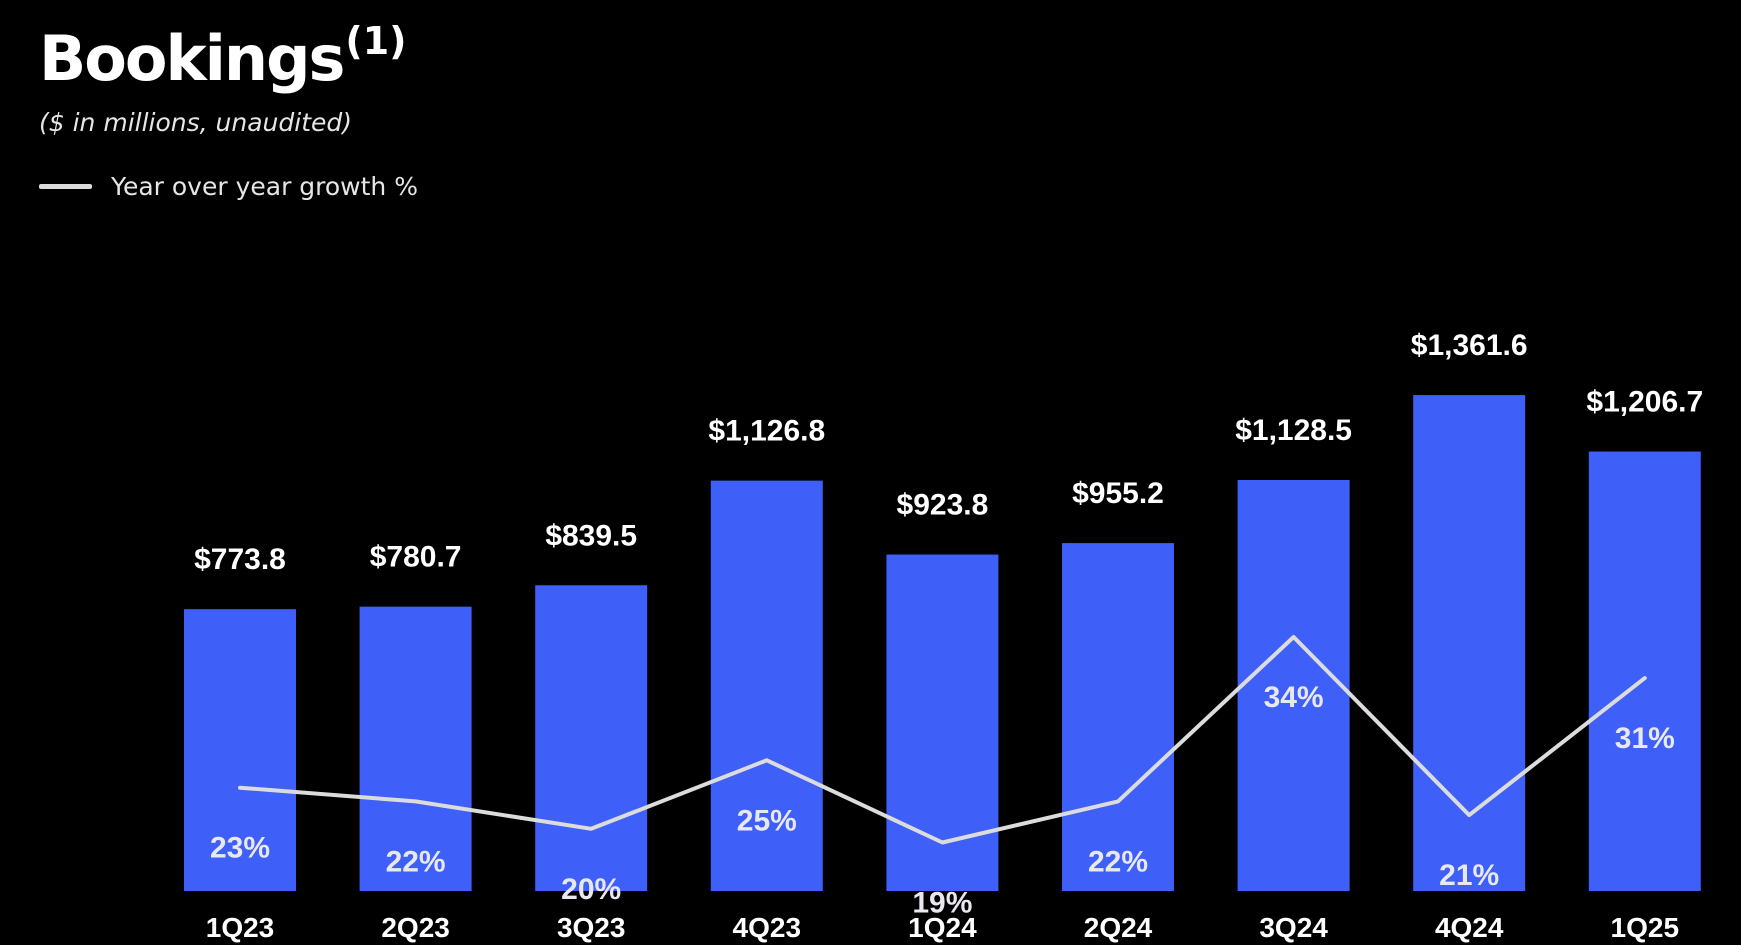  I want to click on growth-value-label: 21%, so click(1469, 875).